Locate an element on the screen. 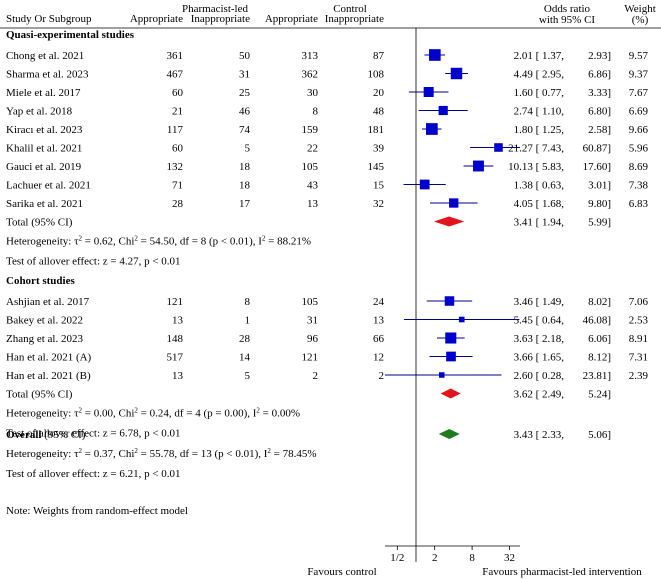  header-odds-ratio: Odds ratio is located at coordinates (567, 9).